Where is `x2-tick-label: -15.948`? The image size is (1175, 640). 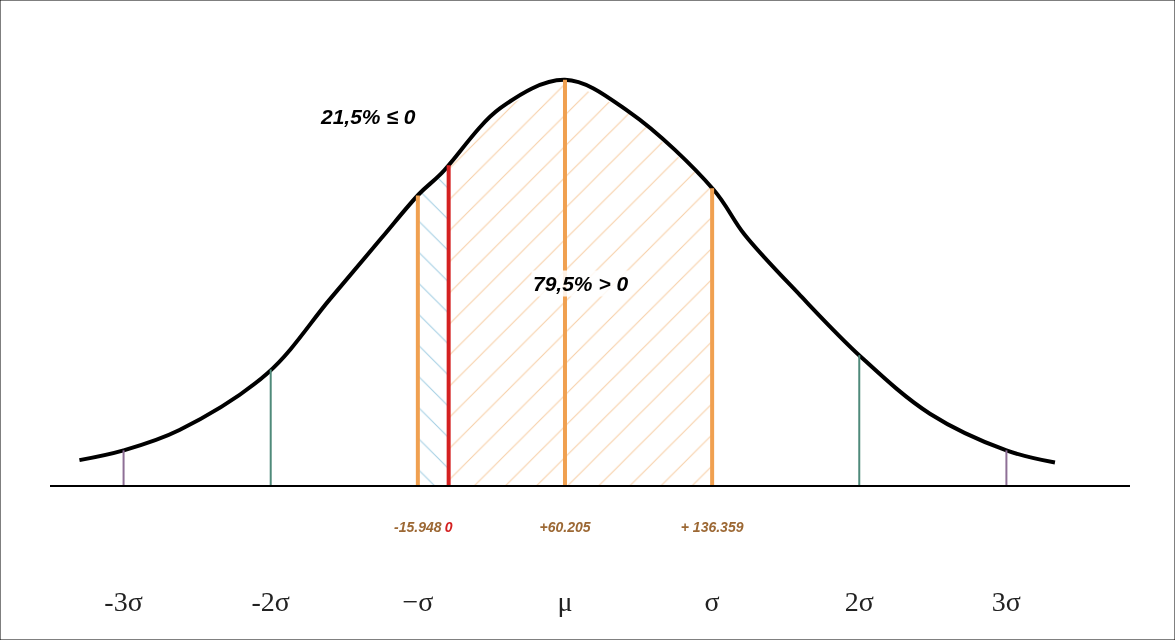
x2-tick-label: -15.948 is located at coordinates (418, 527).